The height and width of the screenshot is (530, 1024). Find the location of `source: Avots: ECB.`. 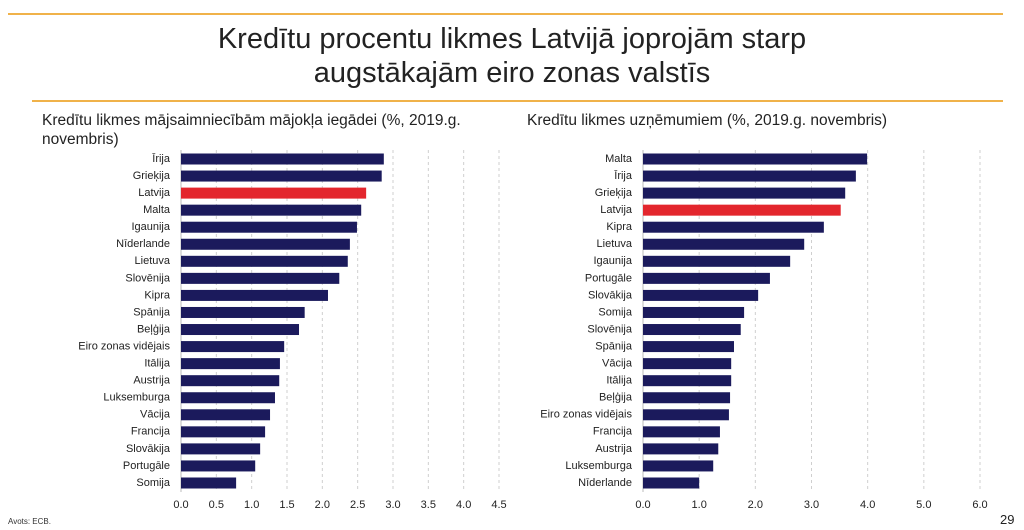

source: Avots: ECB. is located at coordinates (29, 521).